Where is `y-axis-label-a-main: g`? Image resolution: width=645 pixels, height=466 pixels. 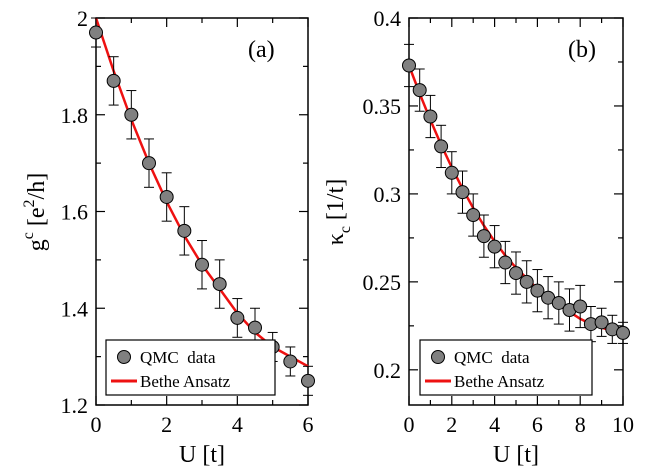
y-axis-label-a-main: g is located at coordinates (37, 245).